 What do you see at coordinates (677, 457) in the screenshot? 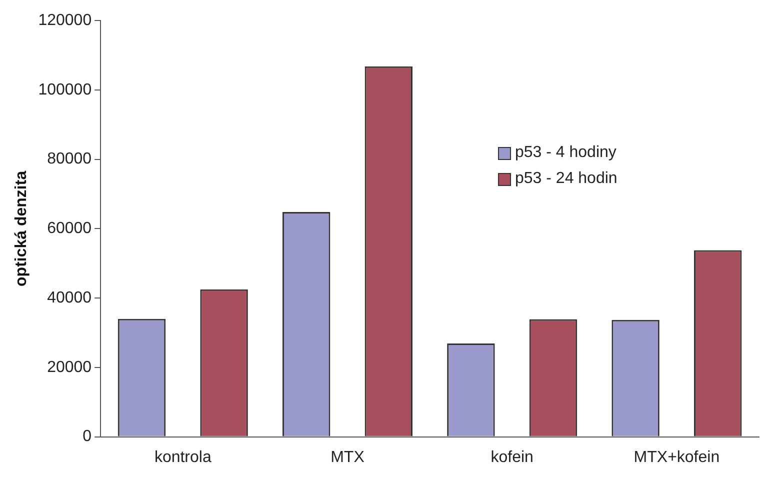
I see `x-tick-label: MTX+kofein` at bounding box center [677, 457].